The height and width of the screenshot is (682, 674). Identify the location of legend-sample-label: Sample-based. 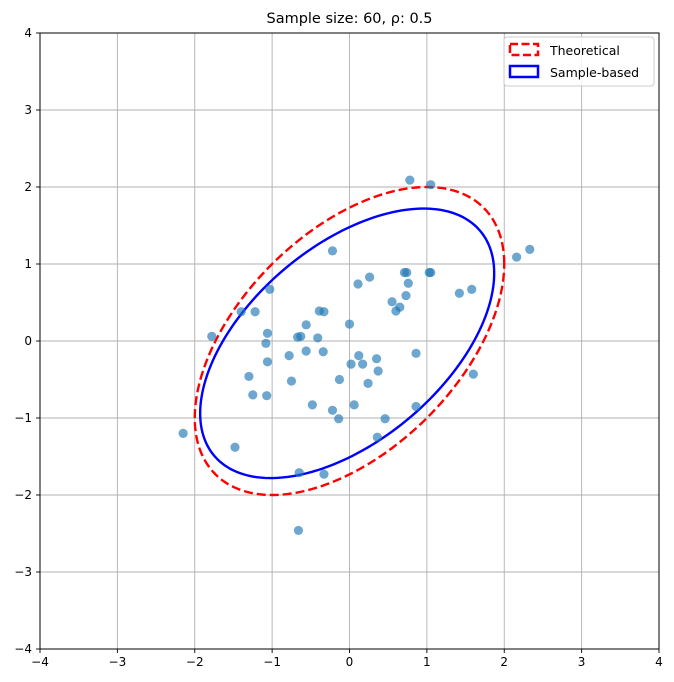
(594, 72).